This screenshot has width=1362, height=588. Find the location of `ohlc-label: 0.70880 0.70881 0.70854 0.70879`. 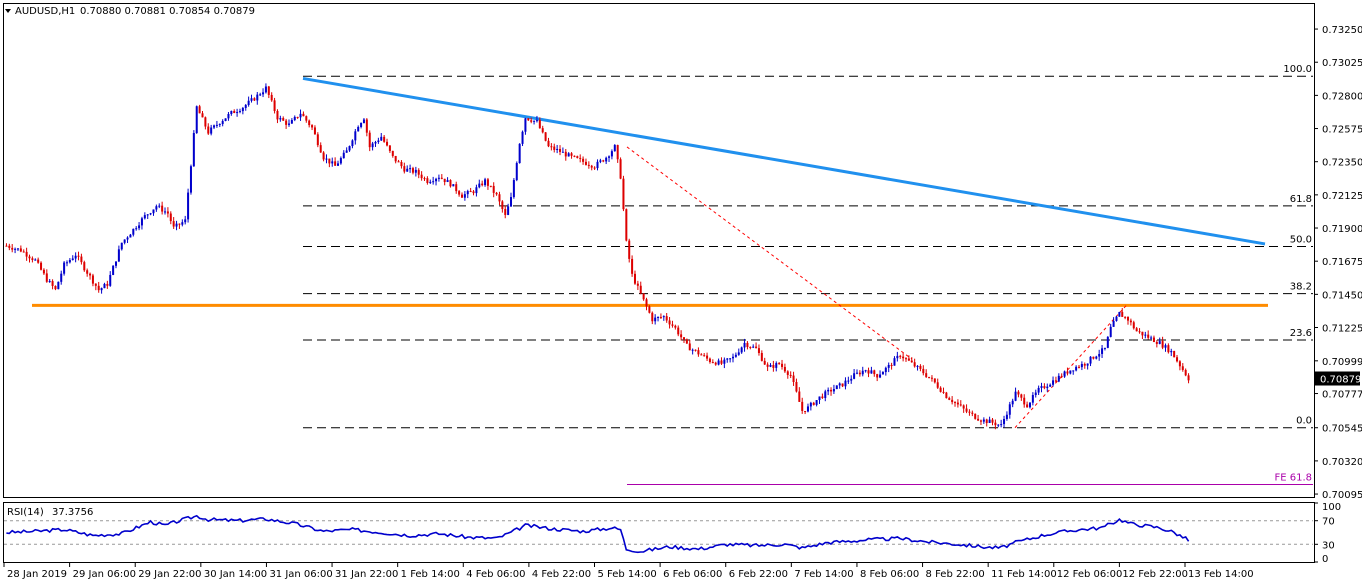

ohlc-label: 0.70880 0.70881 0.70854 0.70879 is located at coordinates (167, 11).